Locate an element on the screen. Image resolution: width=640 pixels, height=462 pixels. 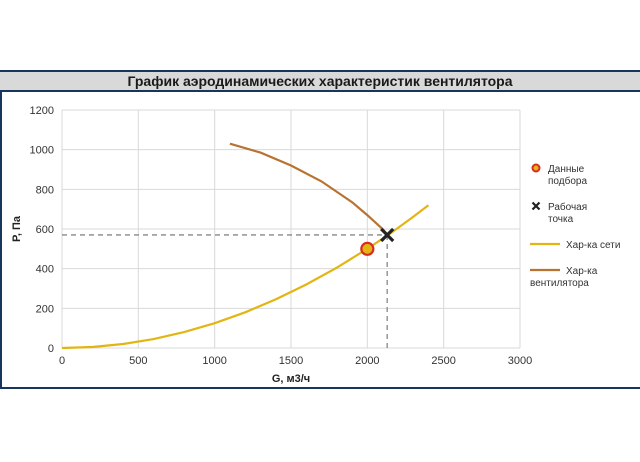
legend-label: Хар-ка is located at coordinates (582, 271).